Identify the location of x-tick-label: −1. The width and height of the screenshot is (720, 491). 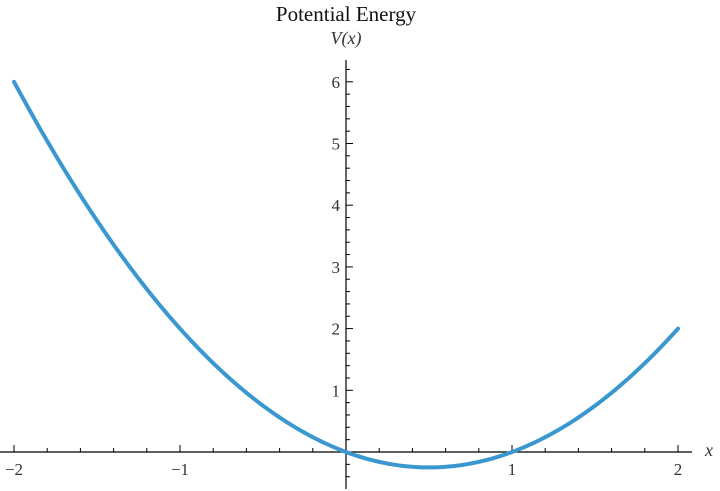
(180, 469).